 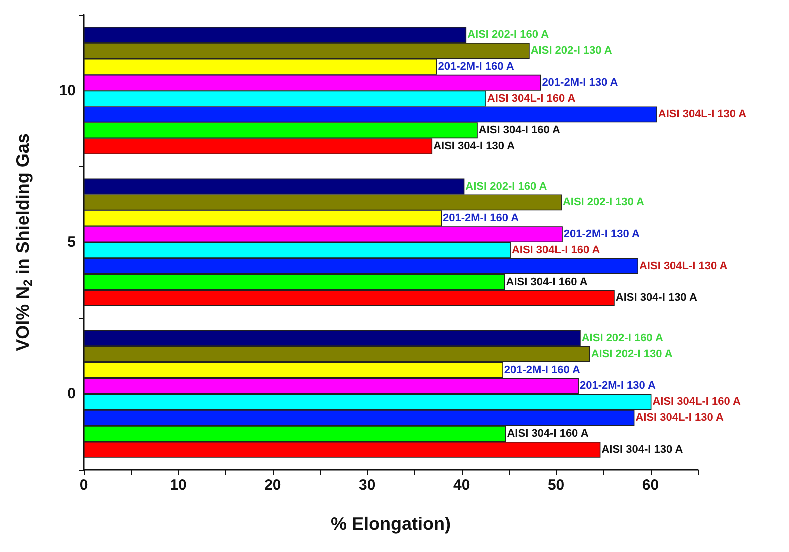 I want to click on y-tick-label: 5, so click(x=72, y=242).